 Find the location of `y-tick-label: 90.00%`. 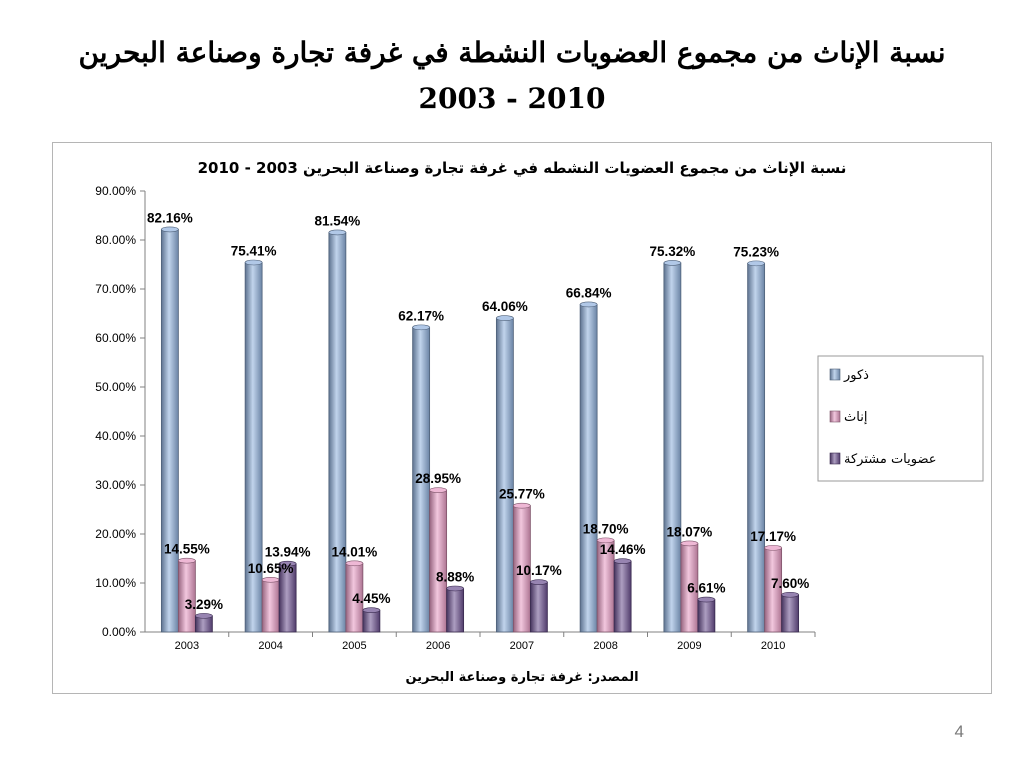

y-tick-label: 90.00% is located at coordinates (115, 191).